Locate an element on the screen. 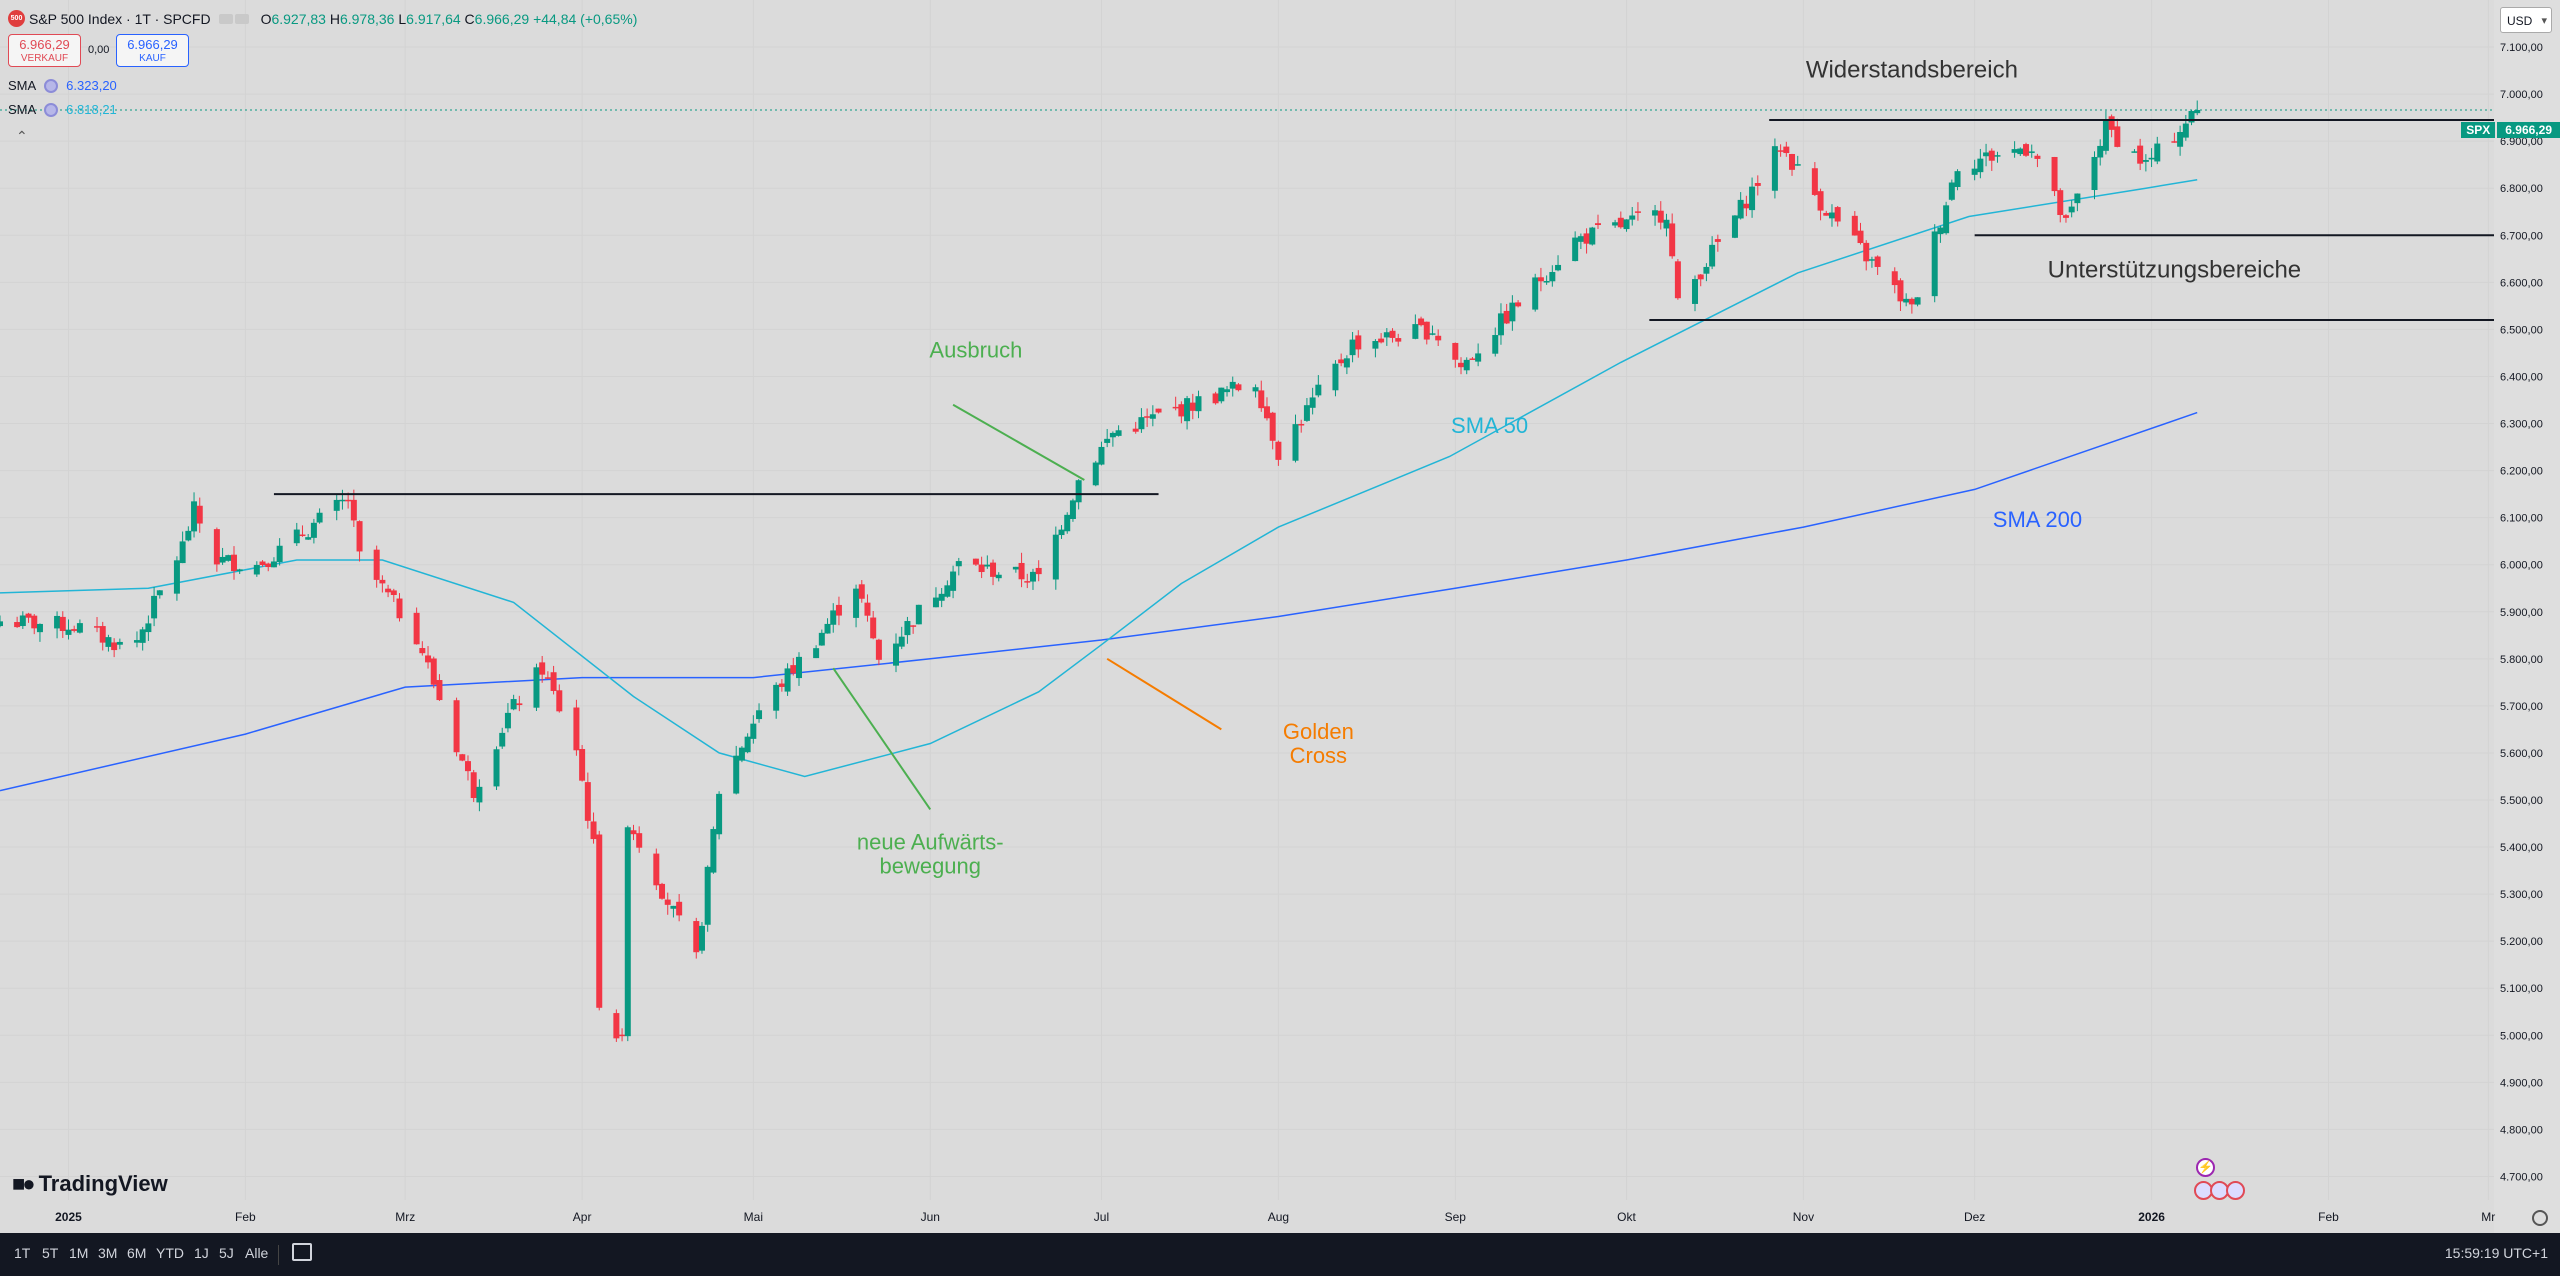 This screenshot has width=2560, height=1276. timeframe-1t: 1T is located at coordinates (22, 1253).